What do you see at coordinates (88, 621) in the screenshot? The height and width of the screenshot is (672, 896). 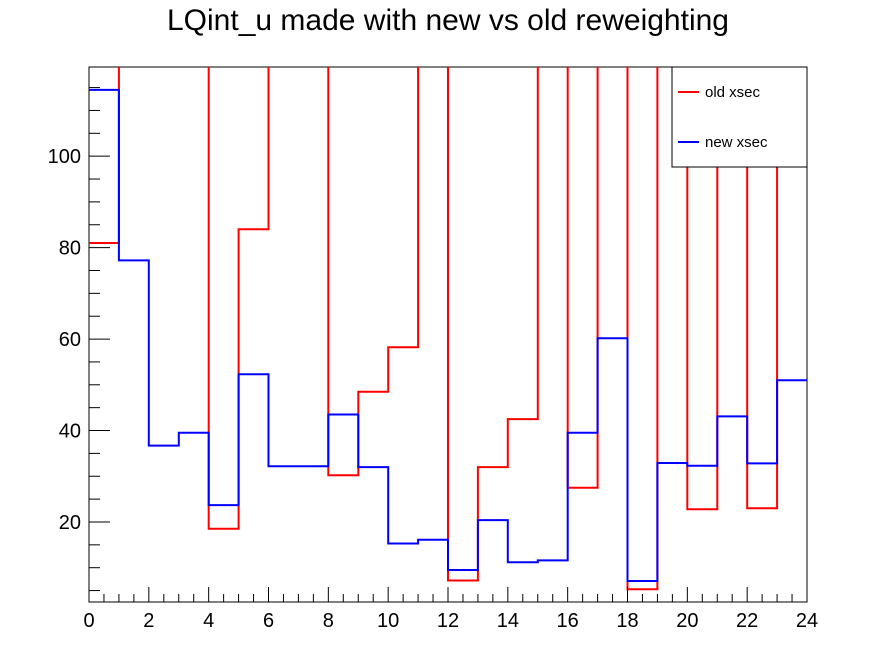 I see `x-tick-label: 0` at bounding box center [88, 621].